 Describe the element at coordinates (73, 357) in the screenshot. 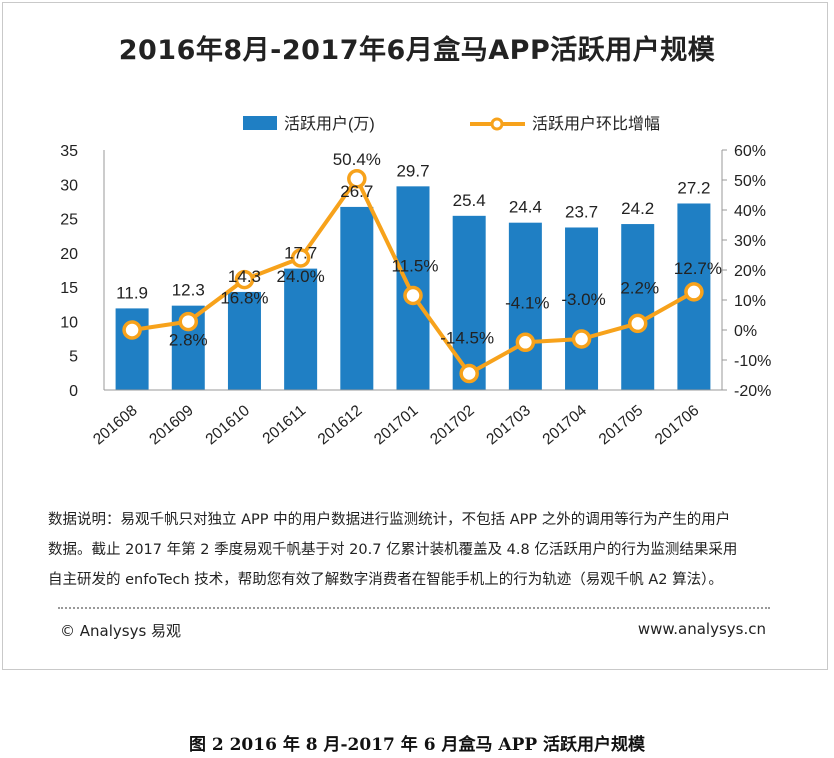

I see `y-left-tick-label: 5` at that location.